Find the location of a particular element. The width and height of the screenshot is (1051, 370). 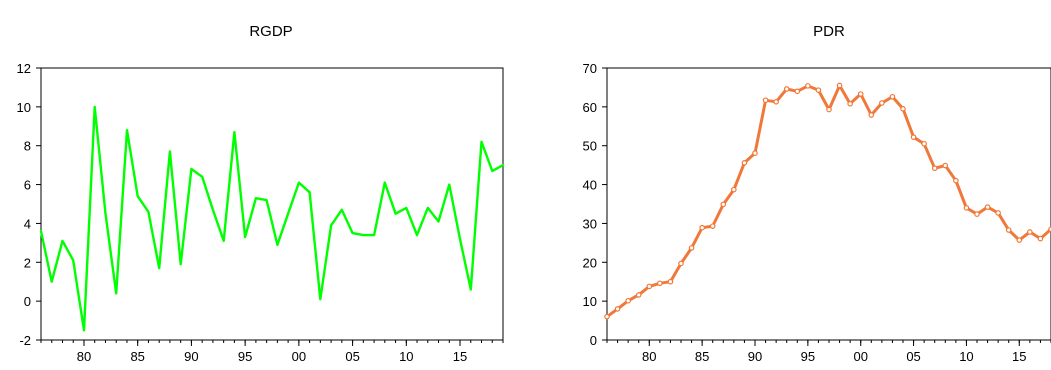

rgdp-x-tick-label: 90 is located at coordinates (191, 356).